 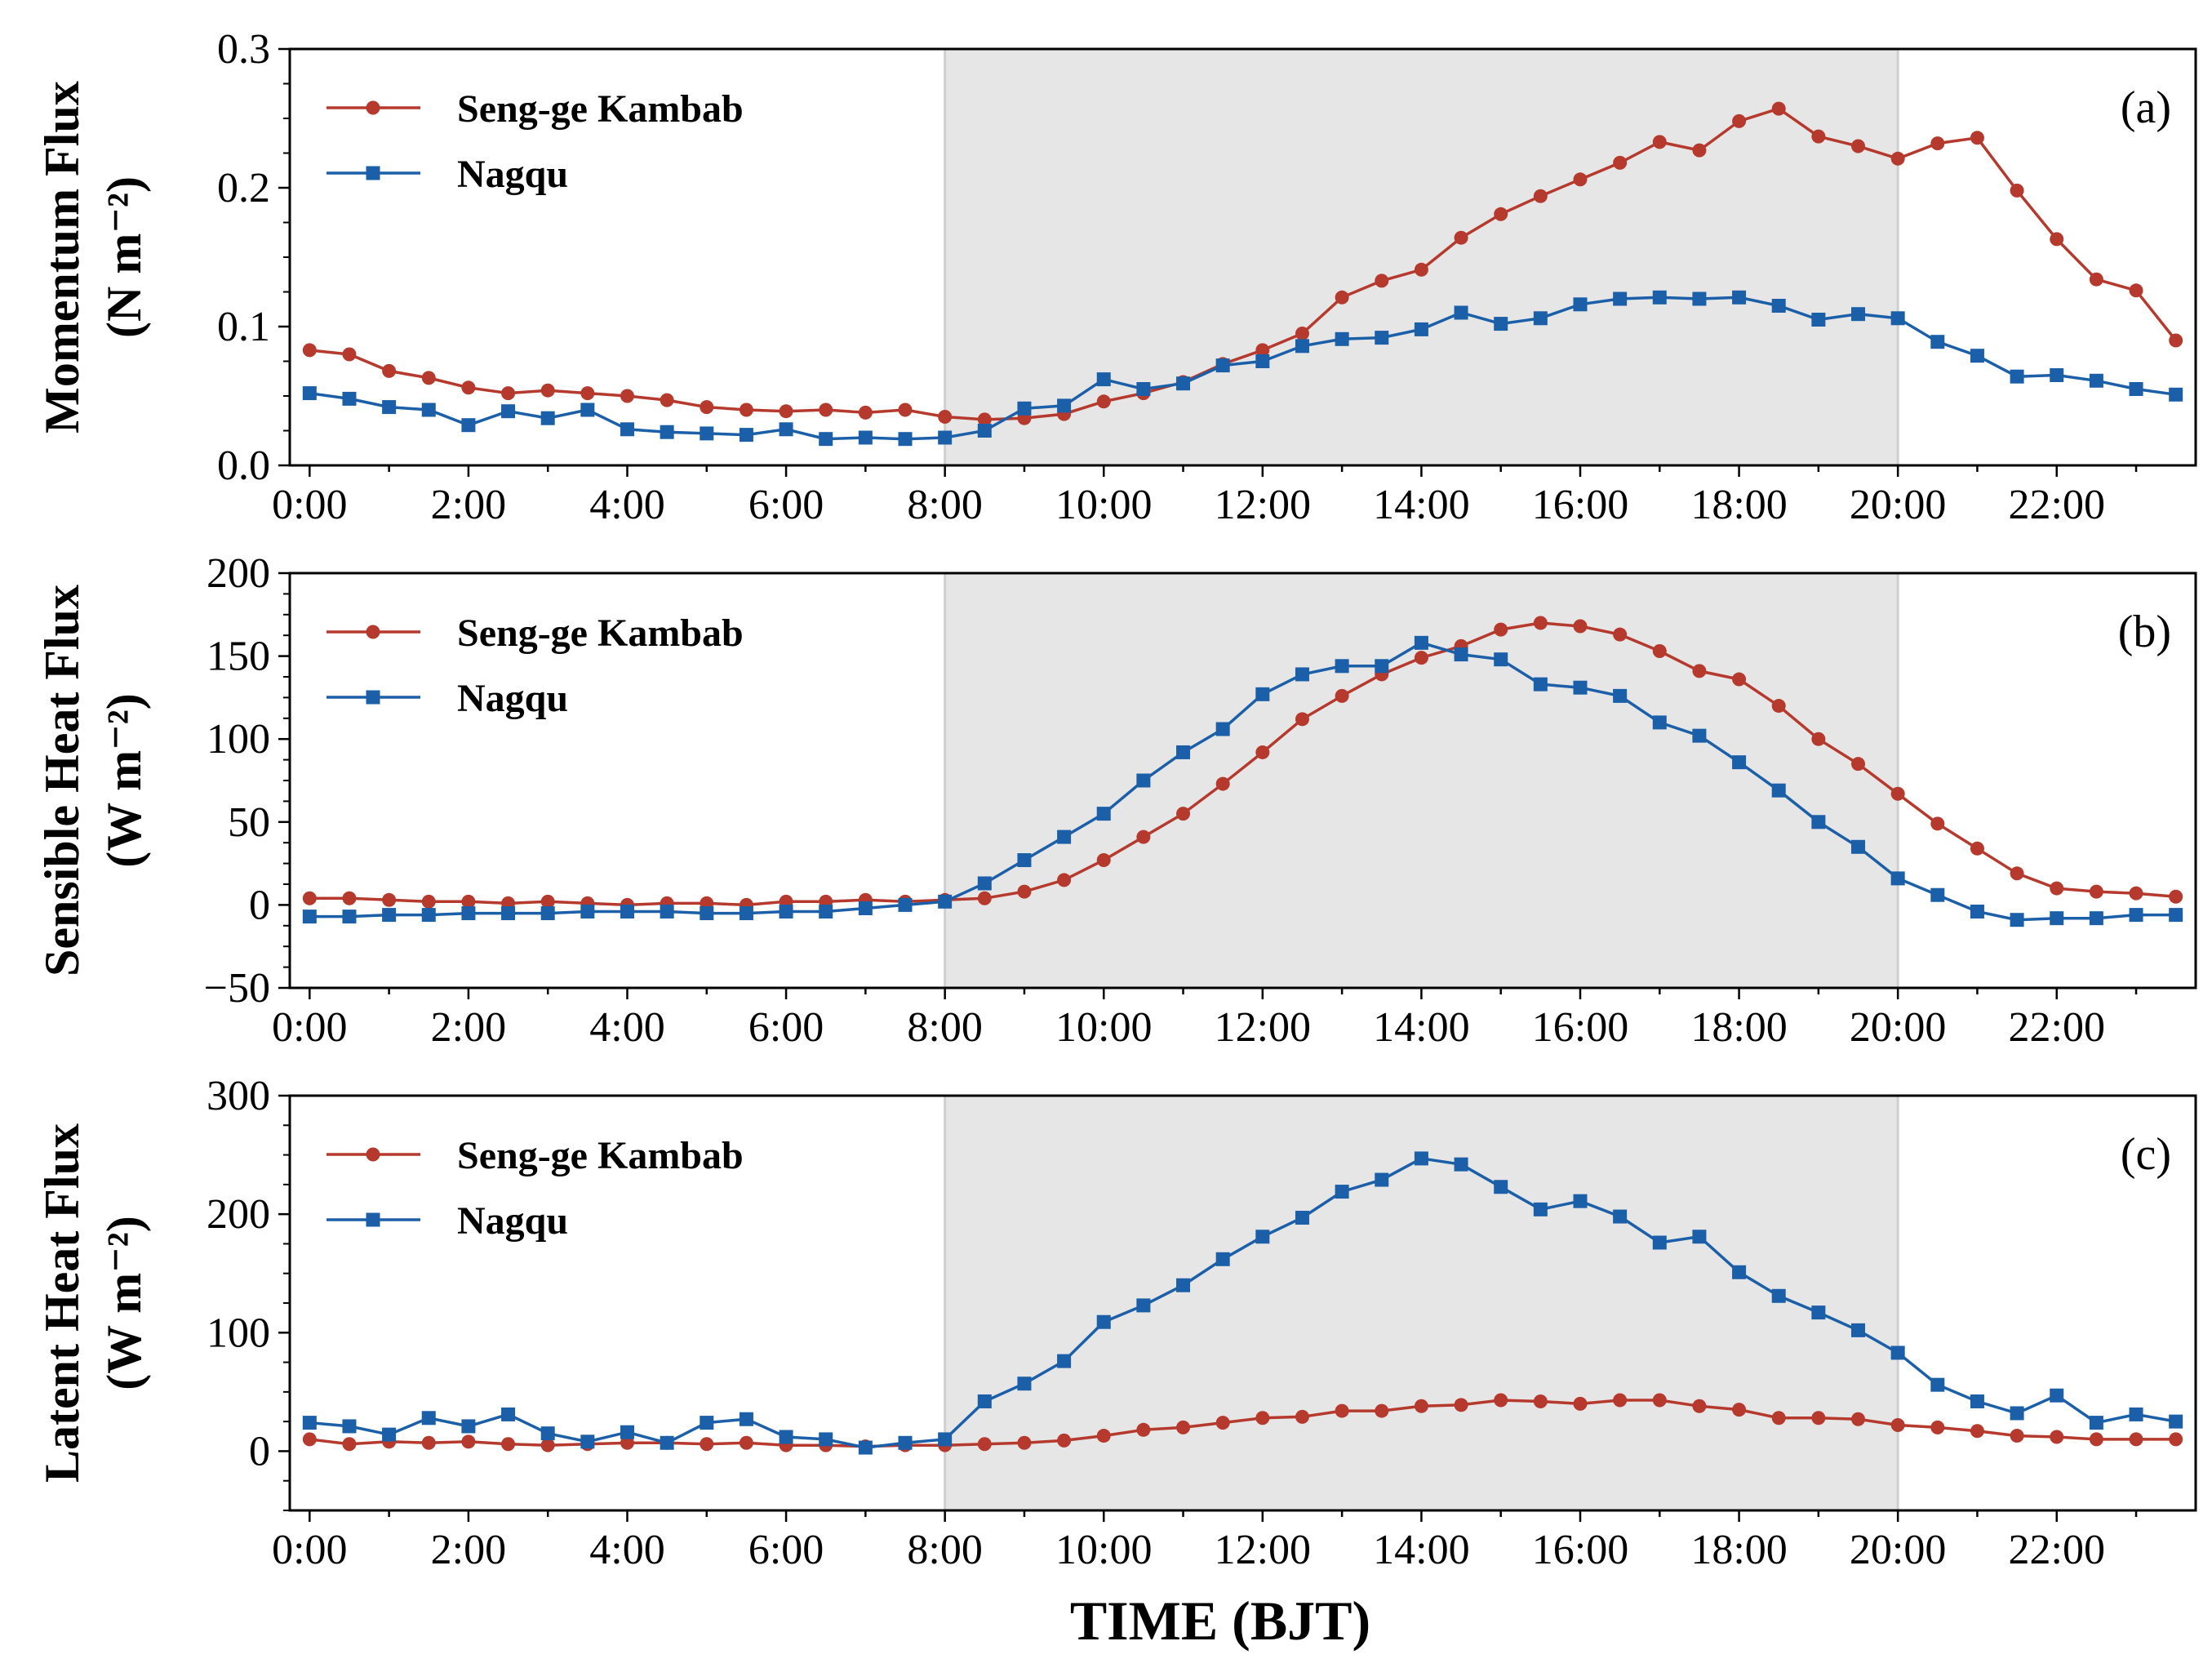 I want to click on legend-label-nagqu: Nagqu, so click(x=512, y=699).